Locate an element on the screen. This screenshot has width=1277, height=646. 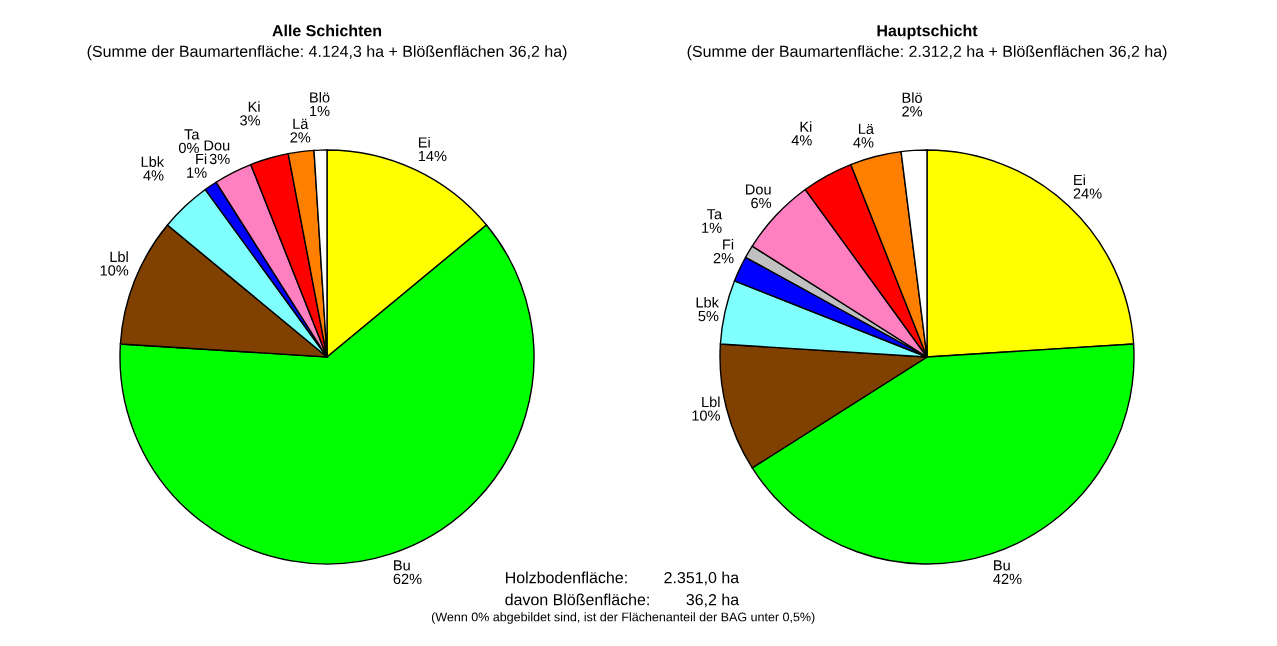
text: (Wenn 0% abgebildet sind, ist der Flächenanteil der BAG unter 0,5%) is located at coordinates (623, 618).